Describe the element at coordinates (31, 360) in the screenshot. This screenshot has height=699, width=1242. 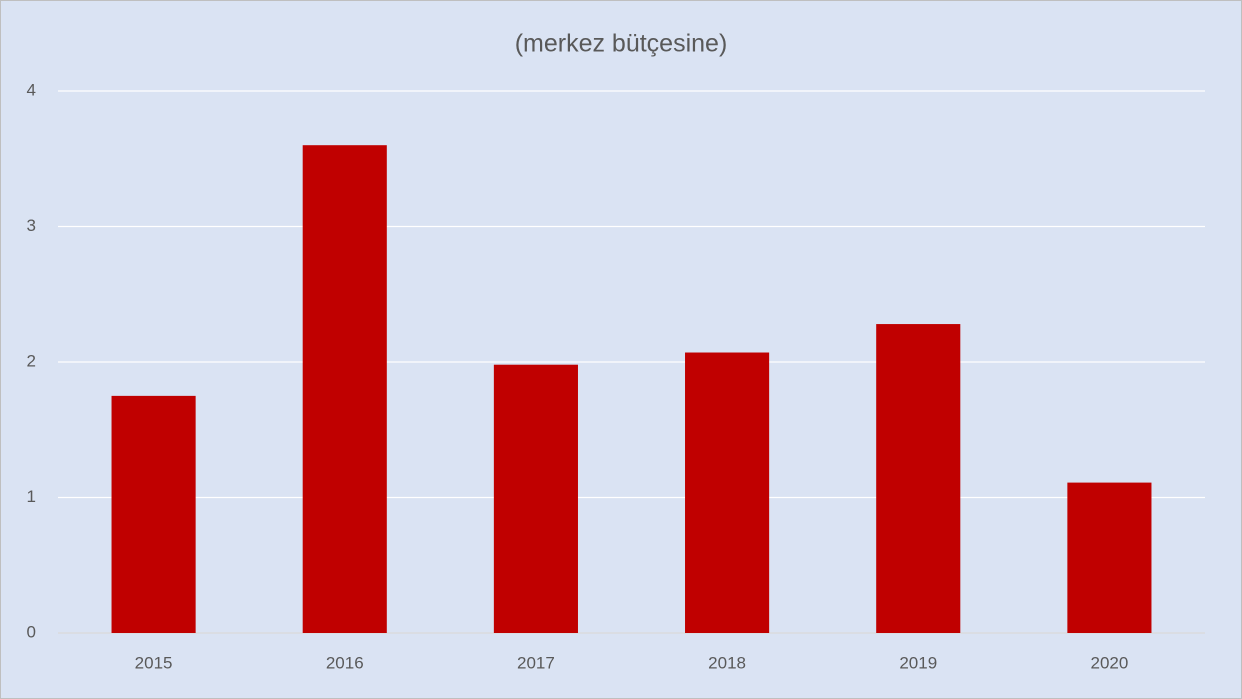
I see `y-tick-label: 2` at that location.